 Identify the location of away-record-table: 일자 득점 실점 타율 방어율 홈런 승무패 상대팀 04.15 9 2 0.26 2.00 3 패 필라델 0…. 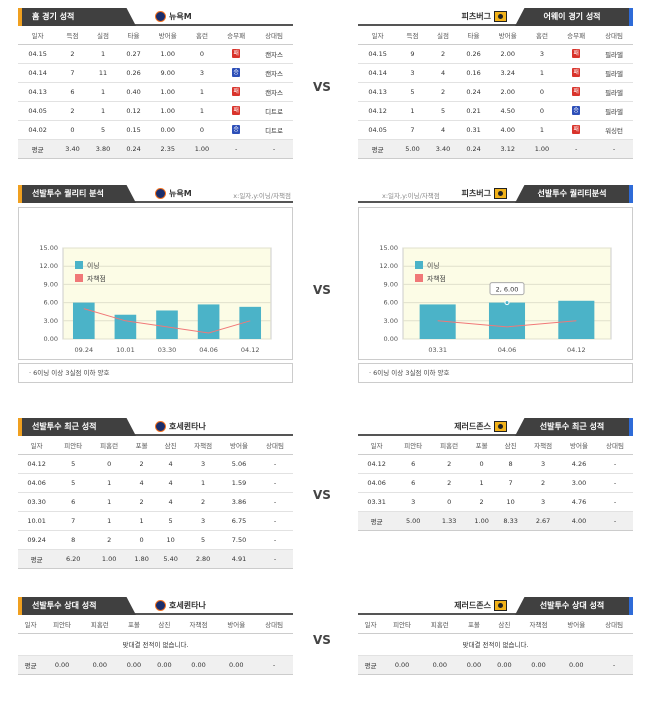
(495, 92).